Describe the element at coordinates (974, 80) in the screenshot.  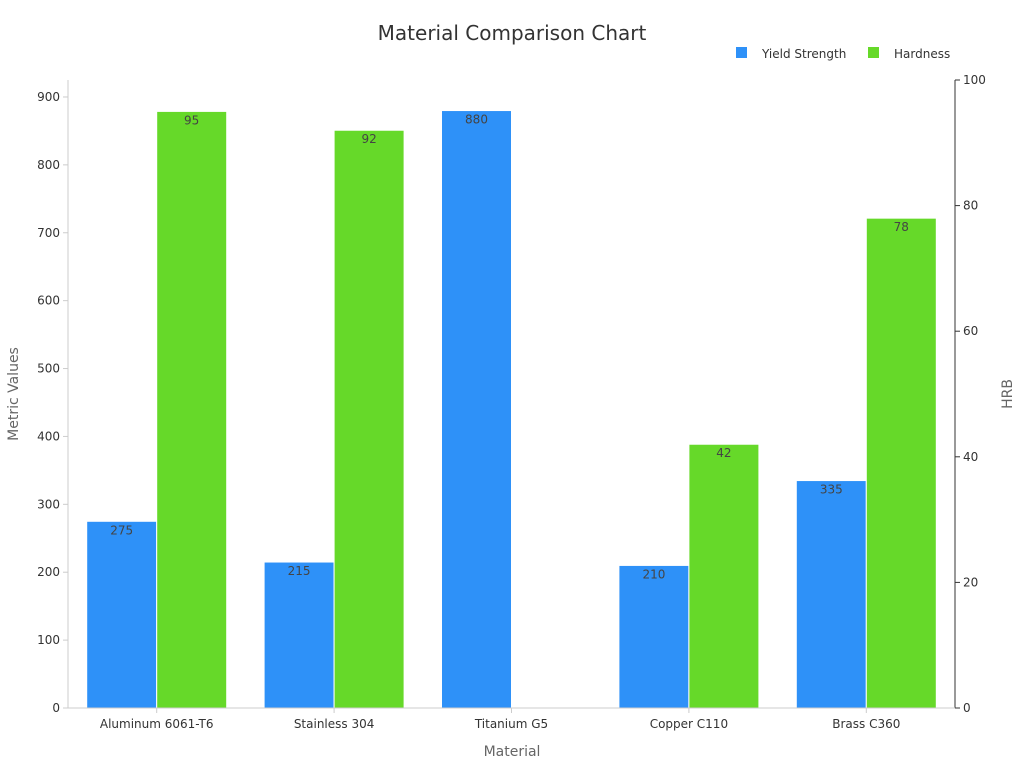
I see `y2-tick-label: 100` at that location.